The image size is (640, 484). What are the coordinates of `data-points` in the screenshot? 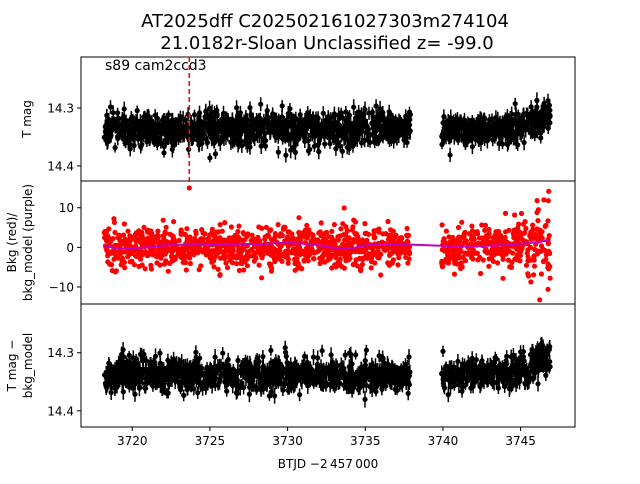 It's located at (327, 127).